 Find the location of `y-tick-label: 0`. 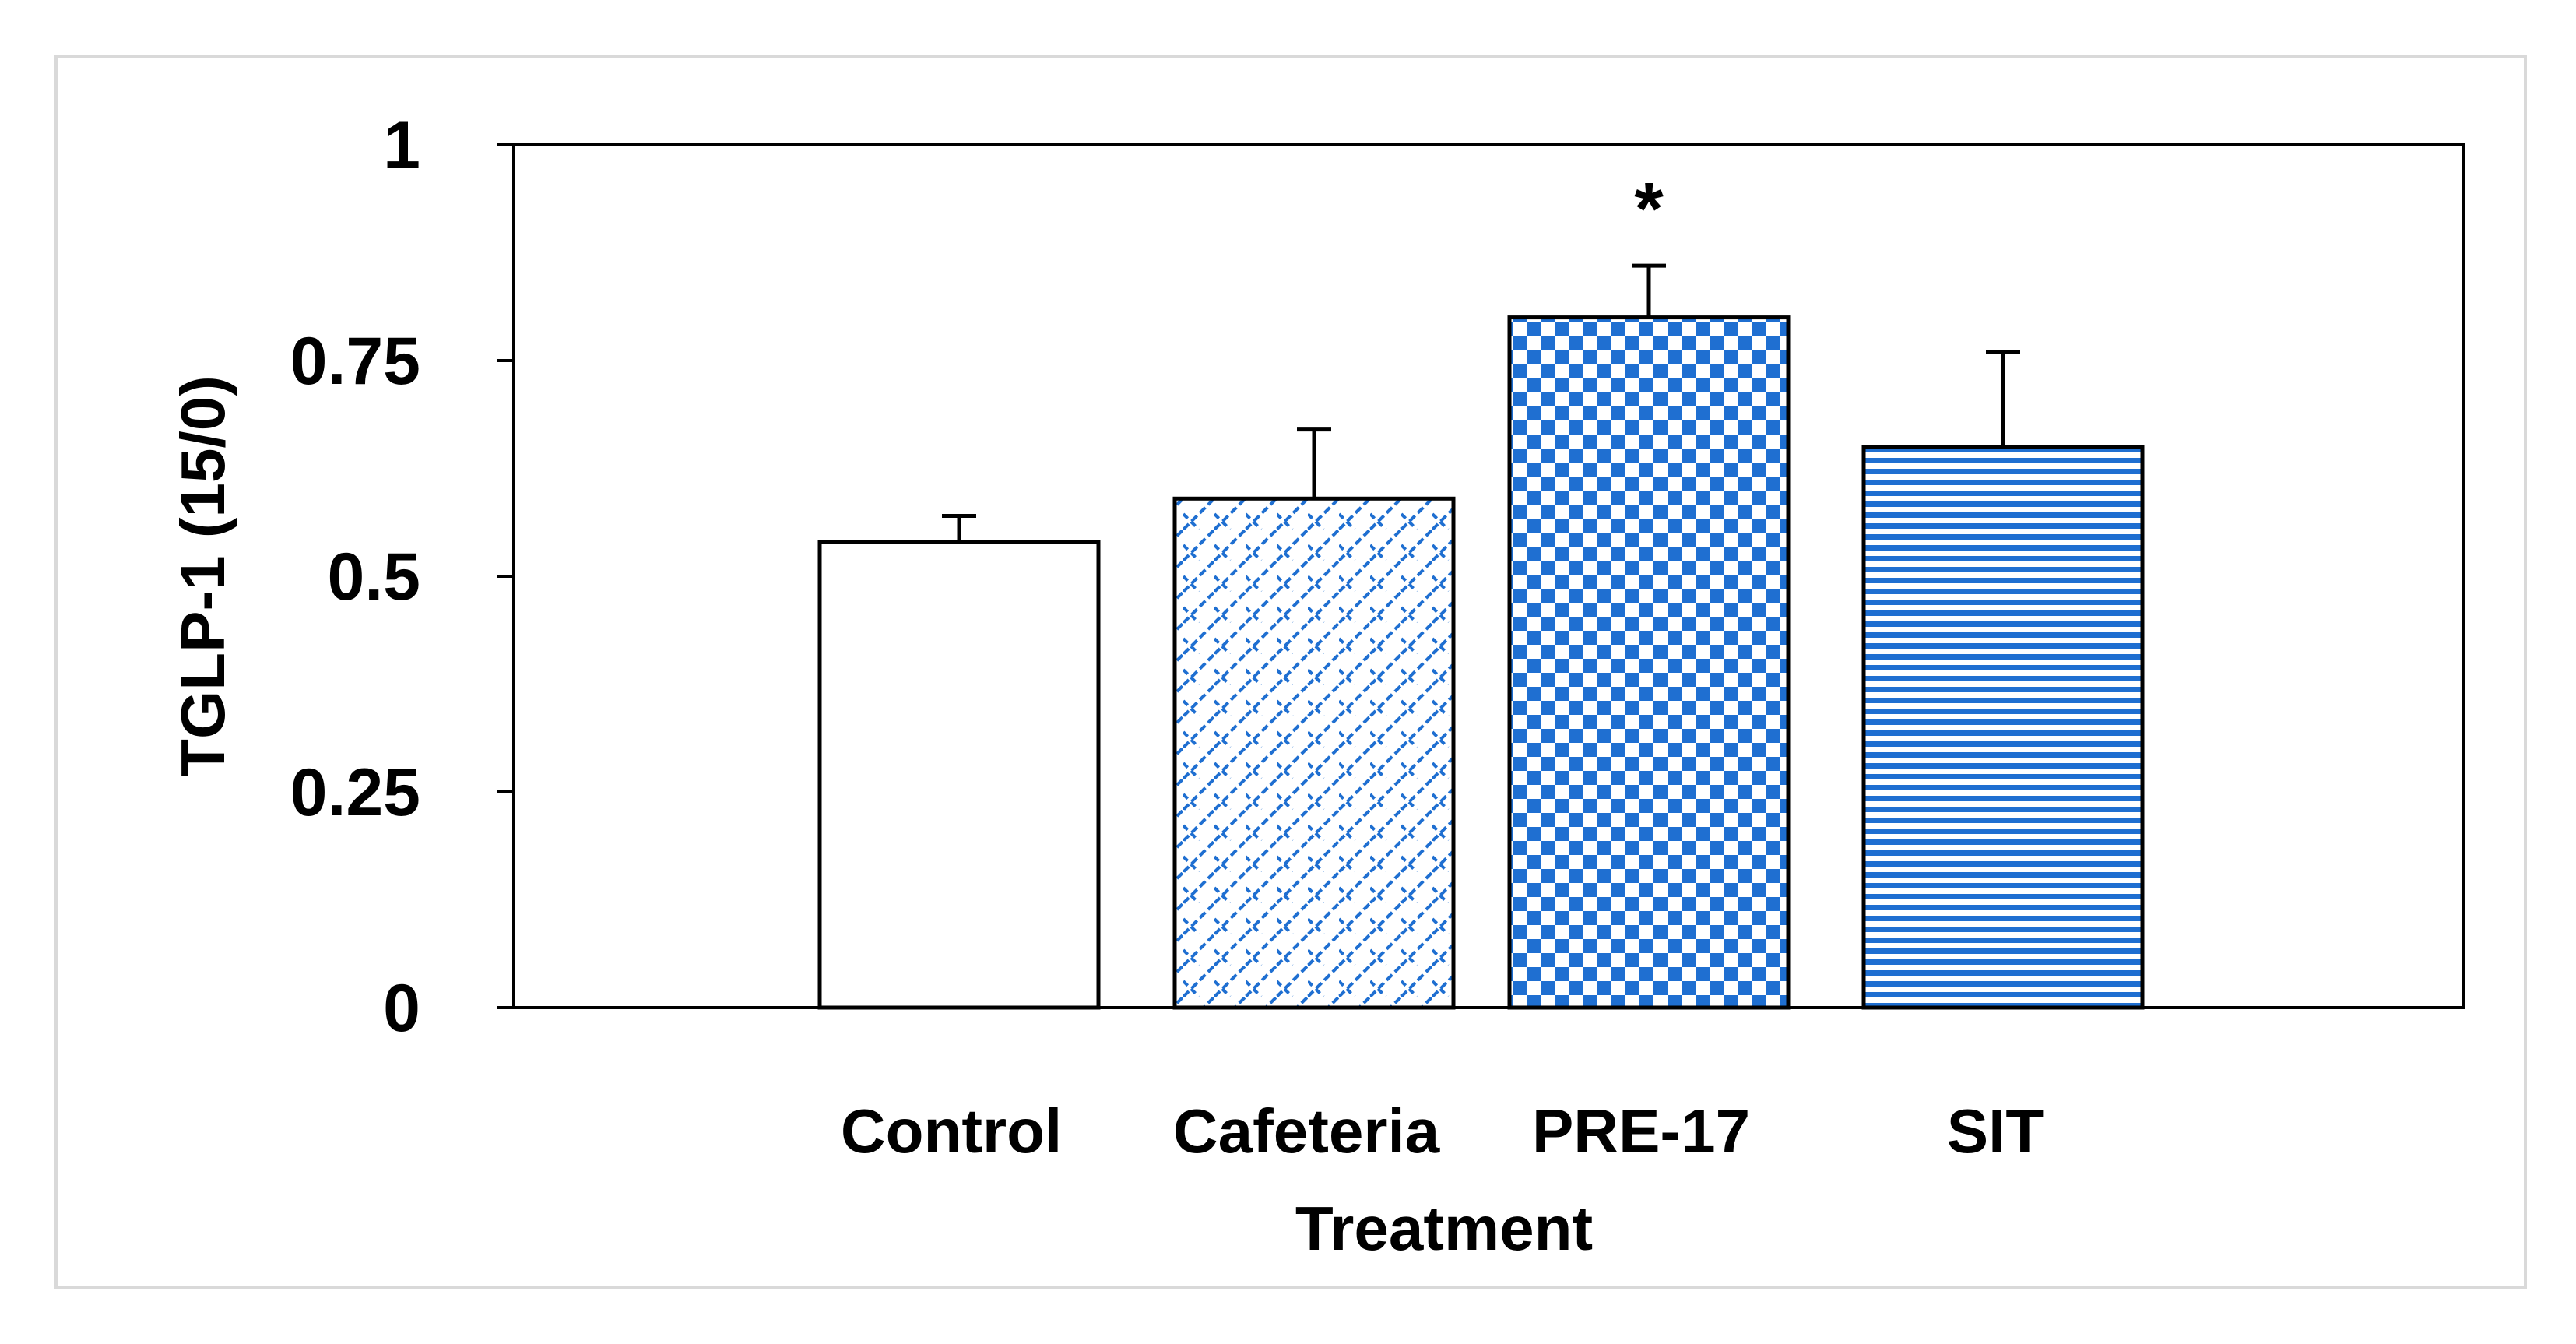

y-tick-label: 0 is located at coordinates (402, 1008).